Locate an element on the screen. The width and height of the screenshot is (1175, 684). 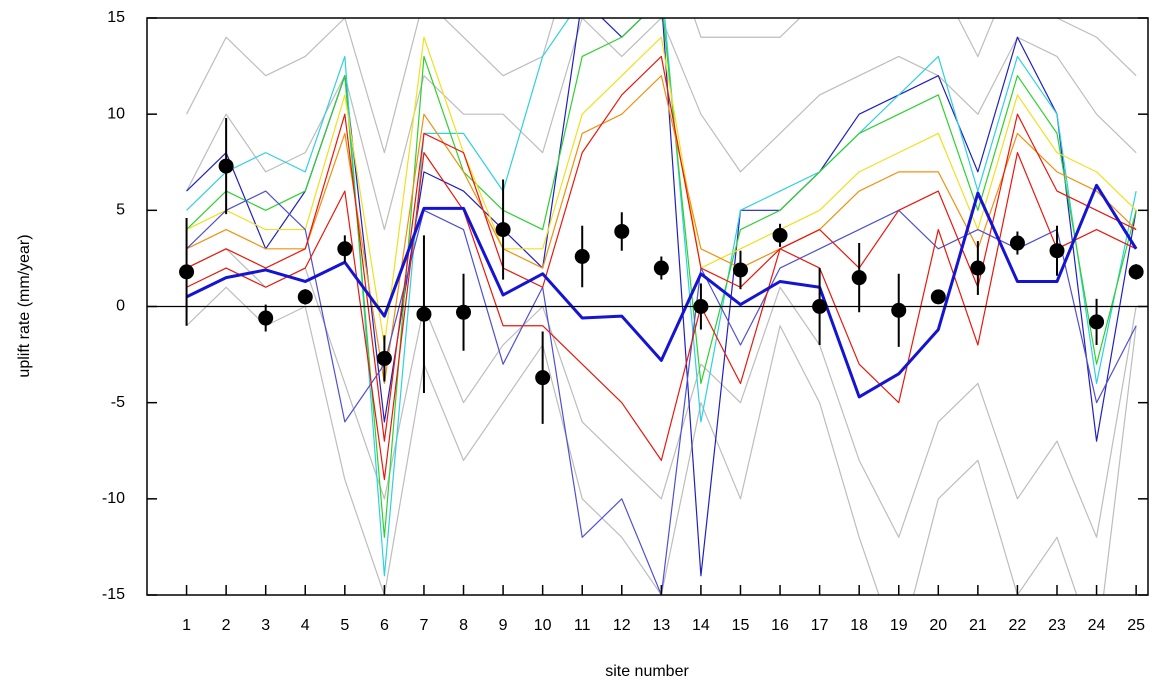
x-tick-label: 15 is located at coordinates (741, 625).